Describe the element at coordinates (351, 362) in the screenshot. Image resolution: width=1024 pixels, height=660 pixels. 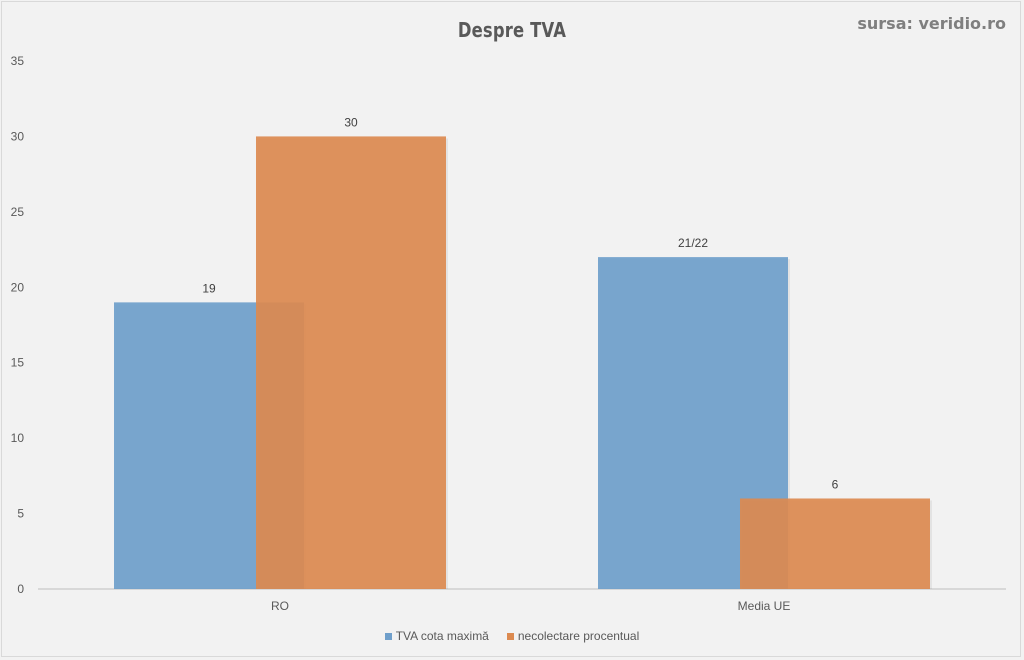
I see `bar-necolectare-ro` at that location.